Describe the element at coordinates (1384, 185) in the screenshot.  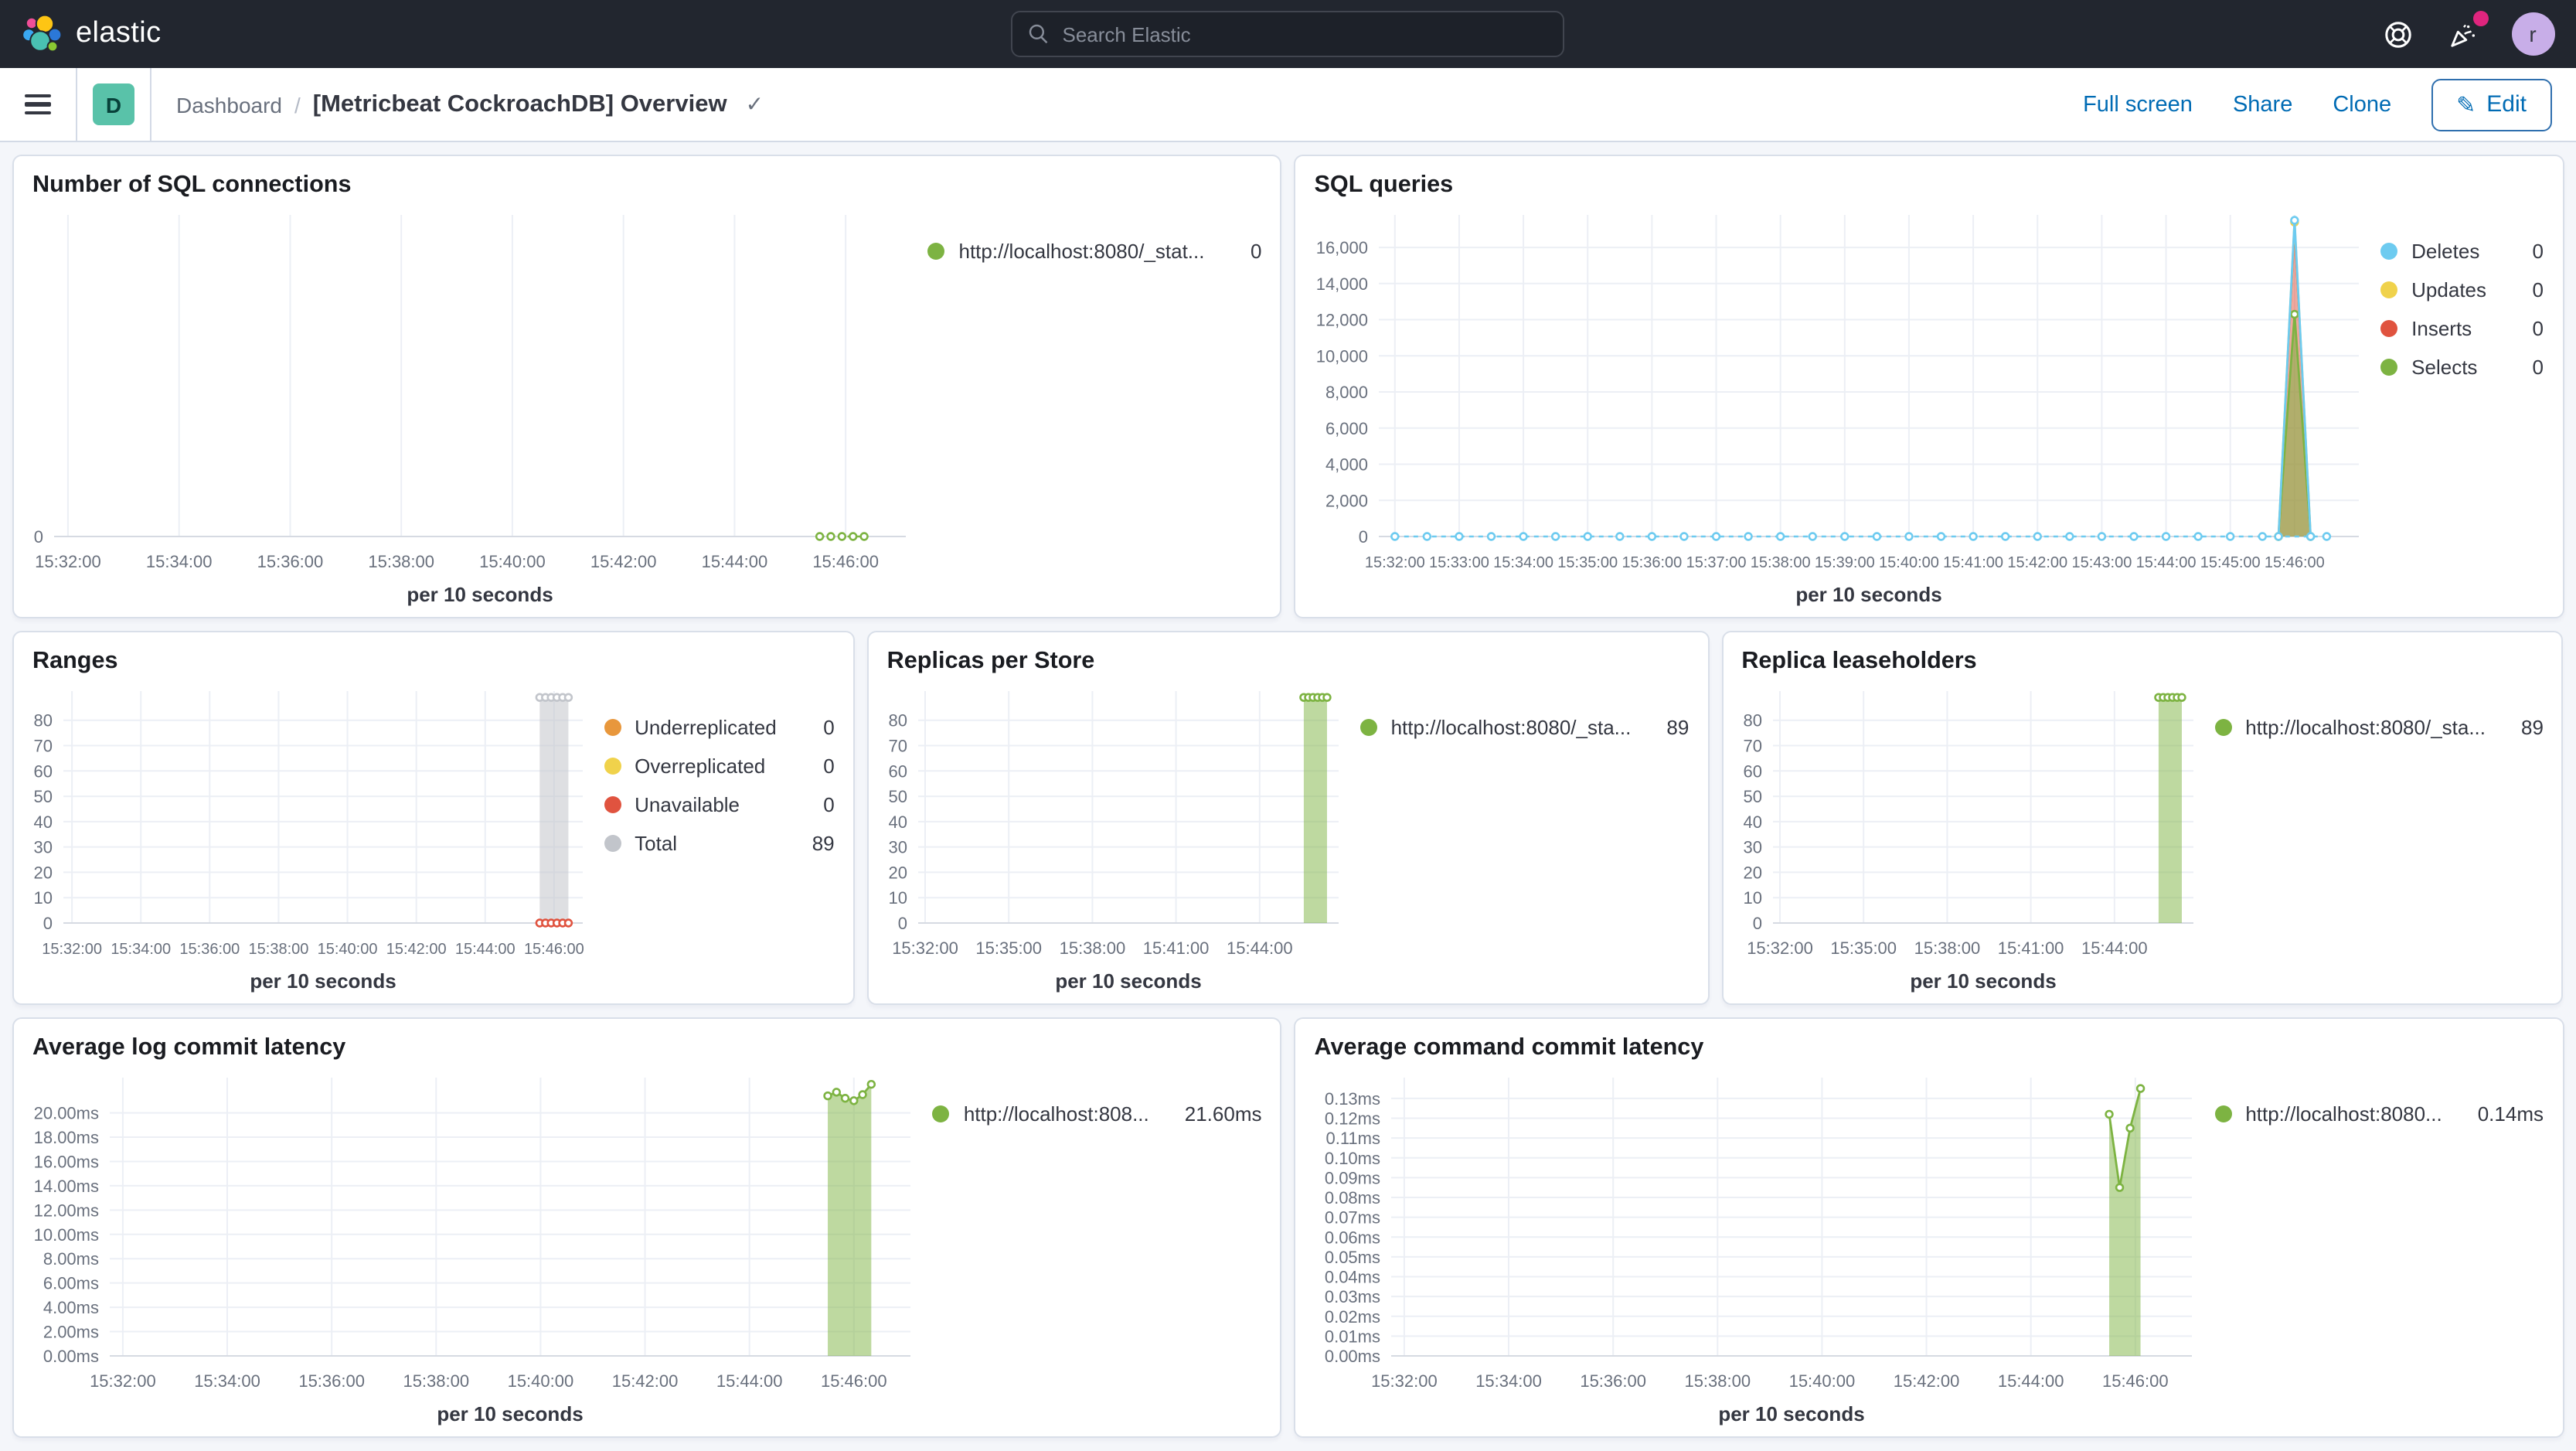
I see `panel-title: SQL queries` at that location.